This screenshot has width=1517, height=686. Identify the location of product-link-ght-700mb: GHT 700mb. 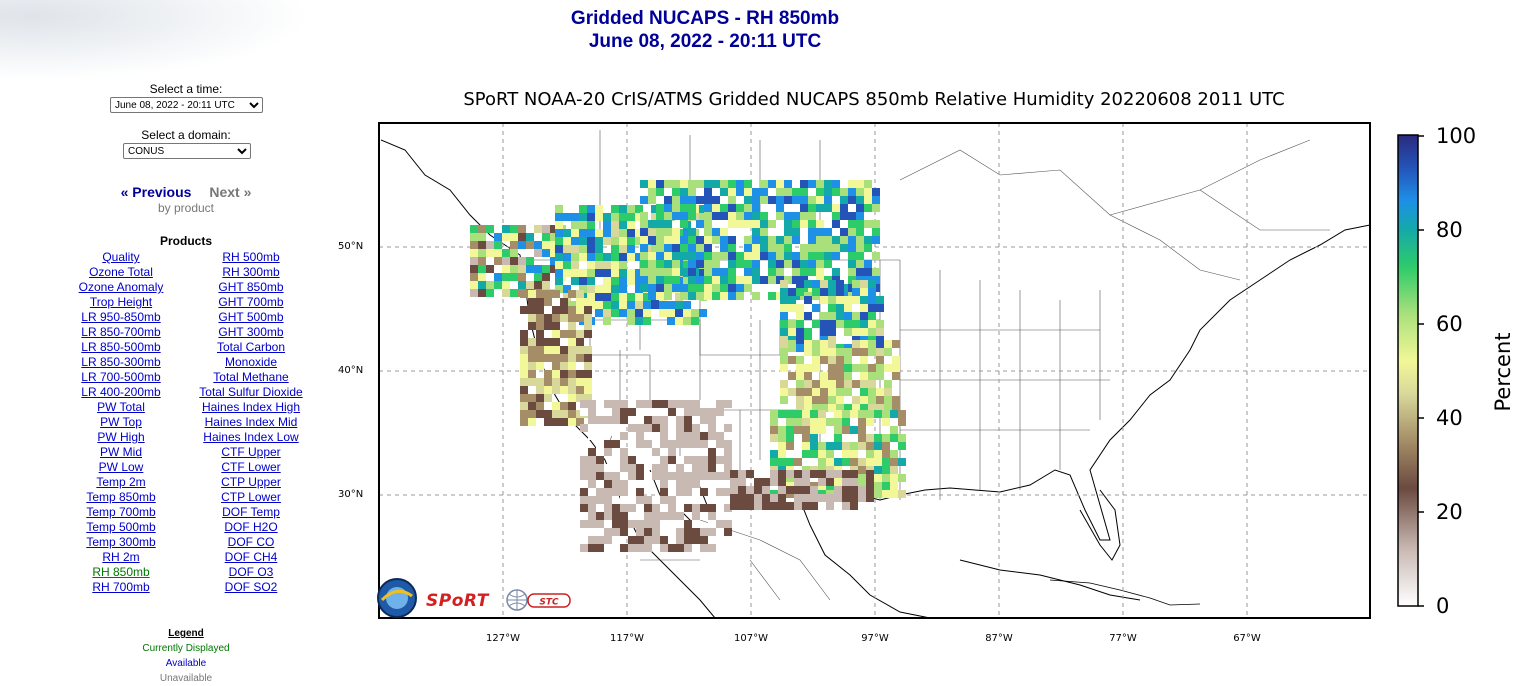
(251, 302).